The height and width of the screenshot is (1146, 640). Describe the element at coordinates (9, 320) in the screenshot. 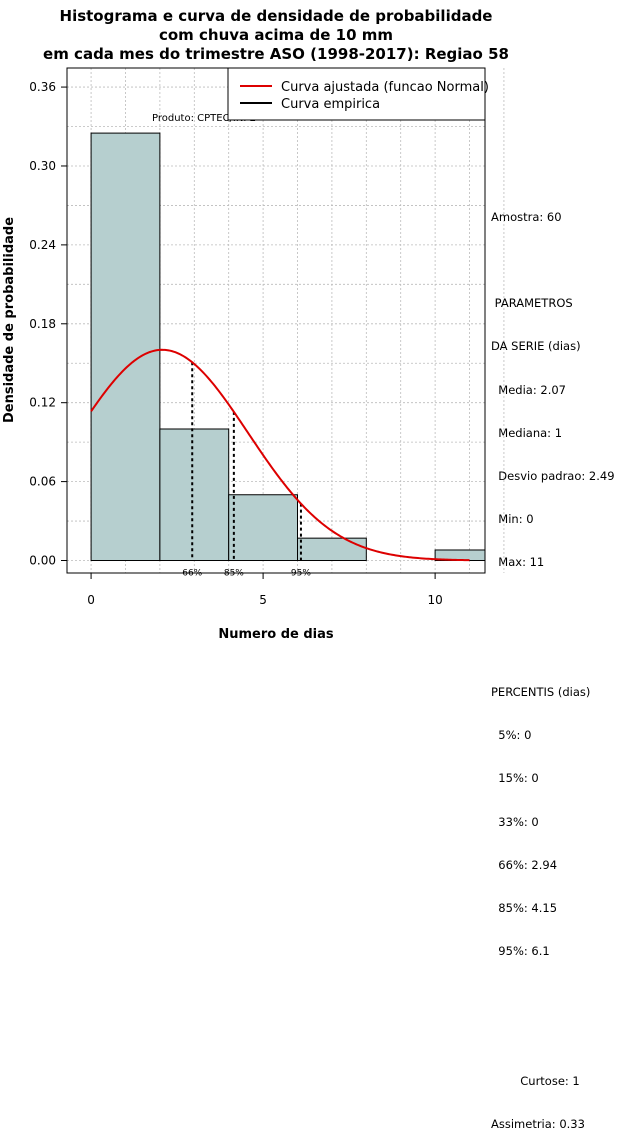

I see `y-axis-label: Densidade de probabilidade` at that location.